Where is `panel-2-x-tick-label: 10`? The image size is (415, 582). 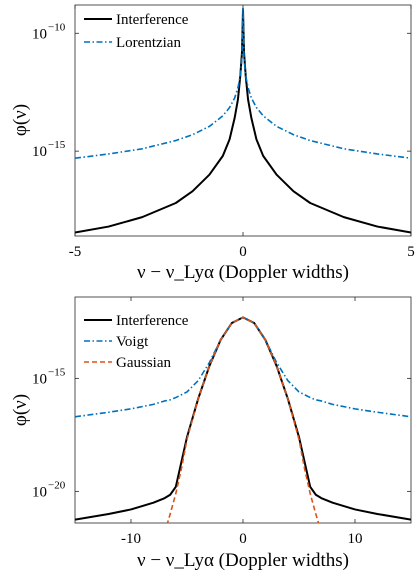
panel-2-x-tick-label: 10 is located at coordinates (355, 539).